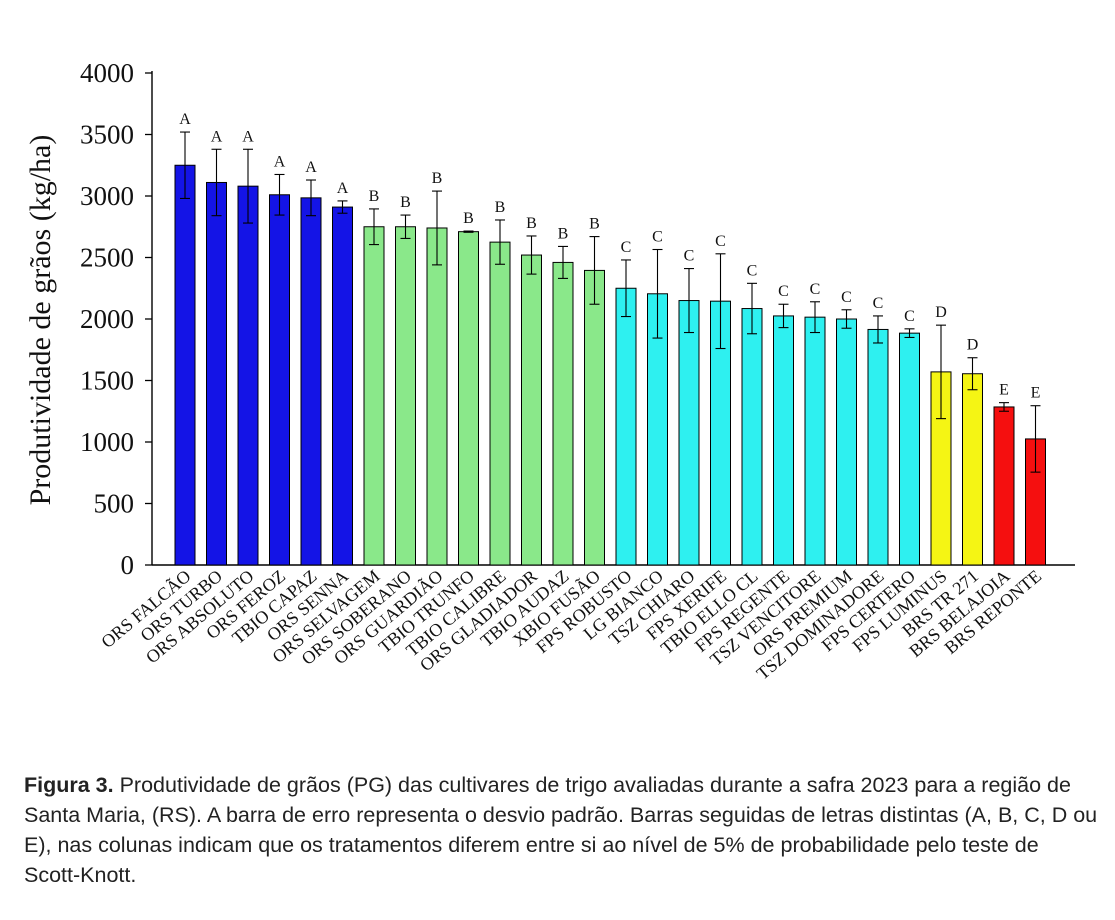  I want to click on y-tick-label: 2500, so click(107, 258).